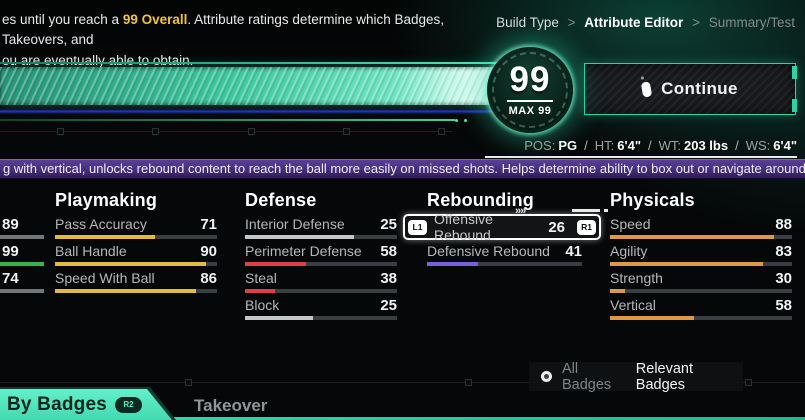  Describe the element at coordinates (295, 224) in the screenshot. I see `attribute-label: Interior Defense` at that location.